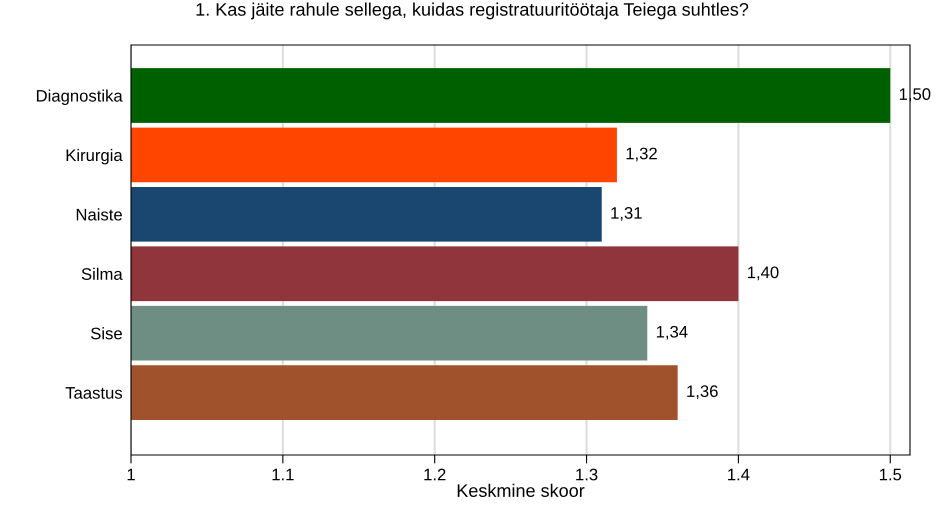  Describe the element at coordinates (79, 97) in the screenshot. I see `y-tick-label: Diagnostika` at that location.